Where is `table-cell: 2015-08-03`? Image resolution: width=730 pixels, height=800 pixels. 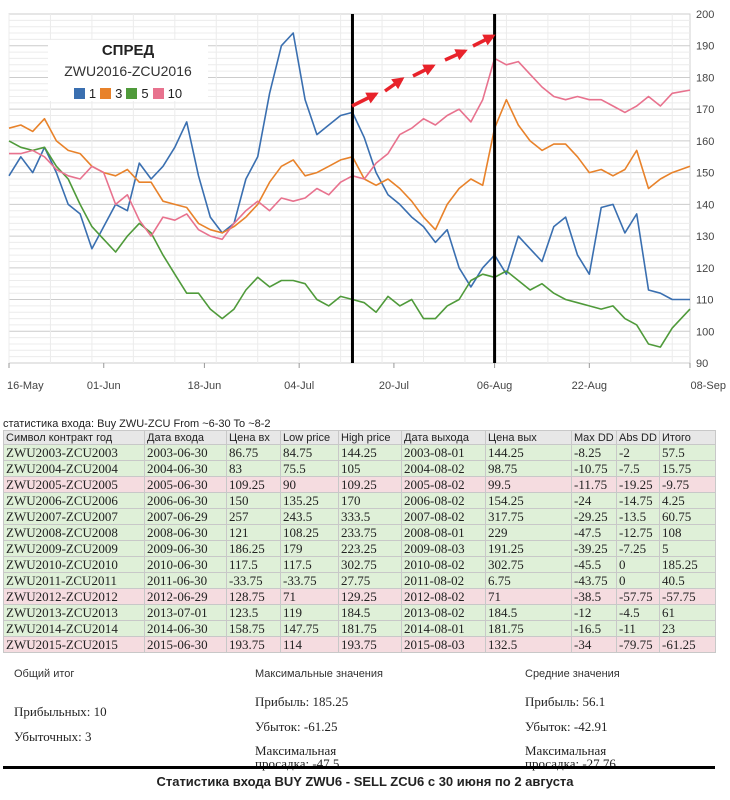
table-cell: 2015-08-03 is located at coordinates (443, 644).